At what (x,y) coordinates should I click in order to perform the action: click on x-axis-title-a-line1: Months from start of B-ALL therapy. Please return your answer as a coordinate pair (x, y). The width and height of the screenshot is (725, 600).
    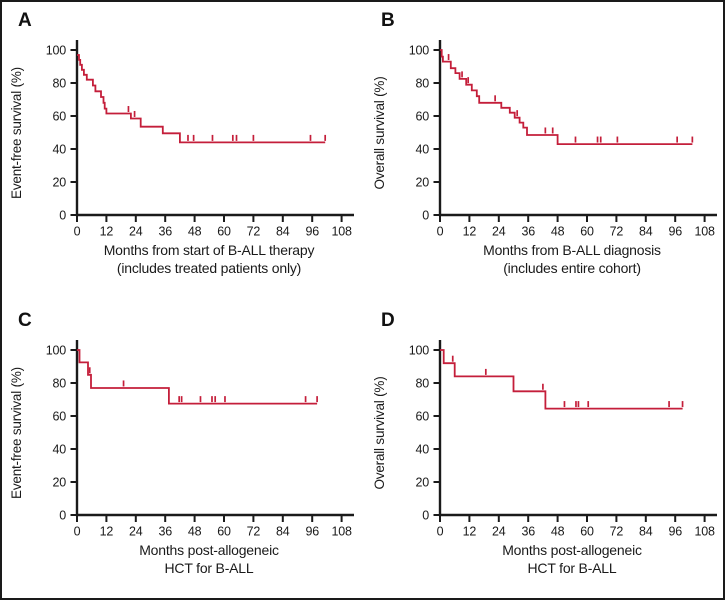
    Looking at the image, I should click on (209, 250).